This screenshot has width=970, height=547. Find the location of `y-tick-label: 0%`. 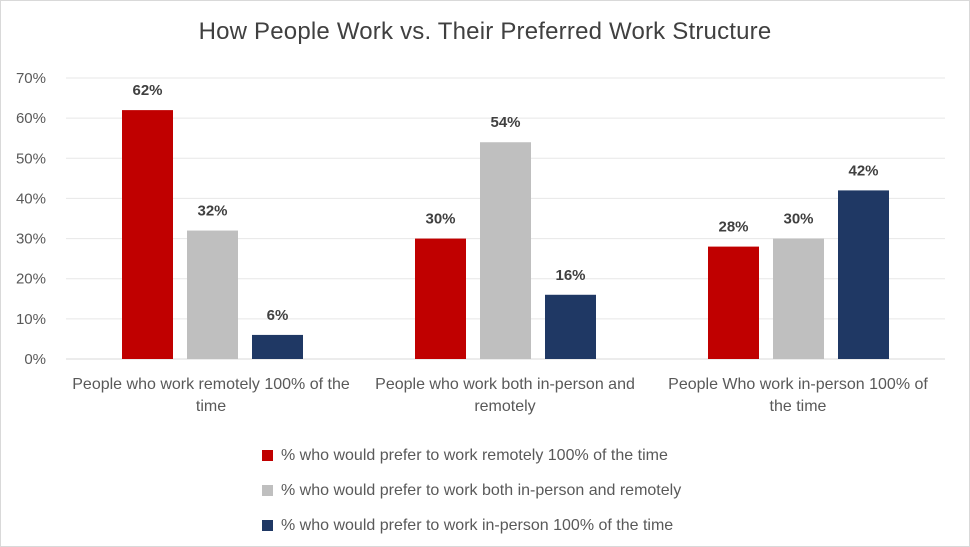

y-tick-label: 0% is located at coordinates (35, 359).